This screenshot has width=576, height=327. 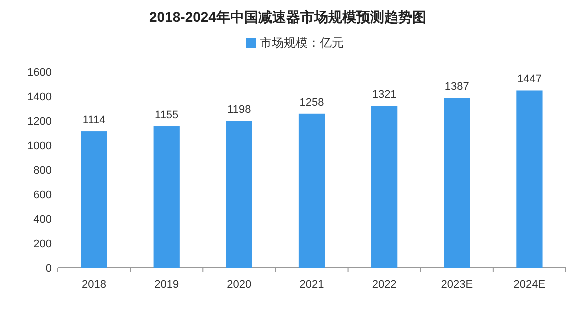 What do you see at coordinates (302, 43) in the screenshot?
I see `legend-label: 市场规模：亿元` at bounding box center [302, 43].